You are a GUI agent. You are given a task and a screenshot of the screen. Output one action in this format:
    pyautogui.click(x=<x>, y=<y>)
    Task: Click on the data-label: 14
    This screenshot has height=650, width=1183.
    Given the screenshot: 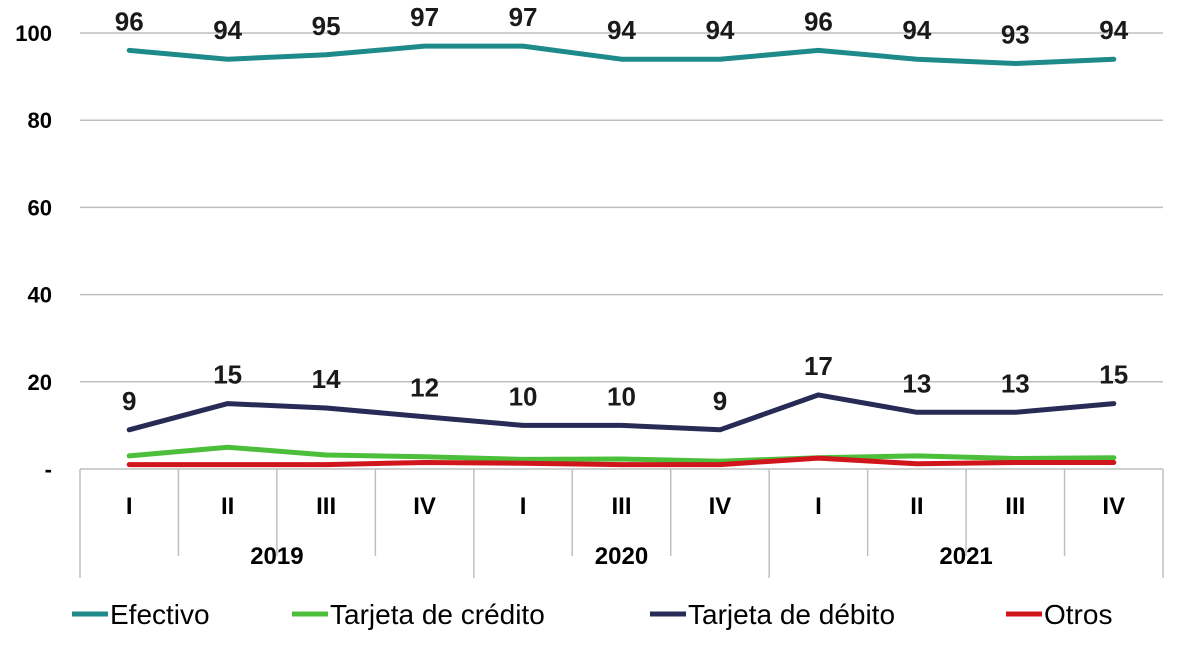 What is the action you would take?
    pyautogui.click(x=326, y=379)
    